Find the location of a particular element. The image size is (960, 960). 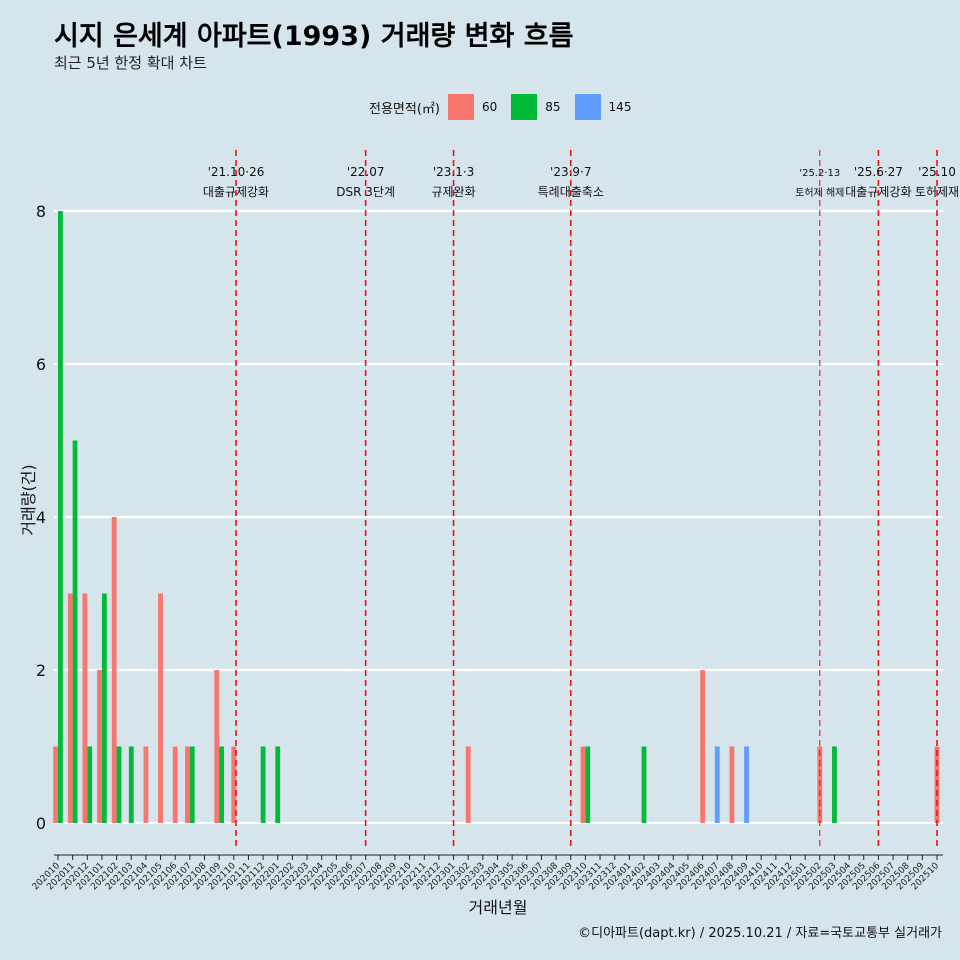

event-date-label: '23.1·3 is located at coordinates (453, 172).